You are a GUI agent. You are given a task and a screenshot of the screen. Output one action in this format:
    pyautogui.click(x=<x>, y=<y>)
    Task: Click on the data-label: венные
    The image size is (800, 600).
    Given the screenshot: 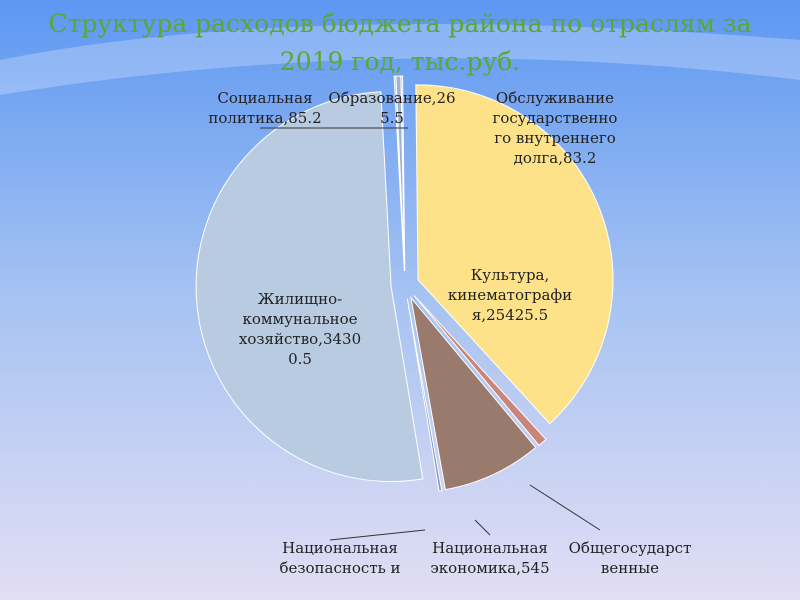 What is the action you would take?
    pyautogui.click(x=630, y=568)
    